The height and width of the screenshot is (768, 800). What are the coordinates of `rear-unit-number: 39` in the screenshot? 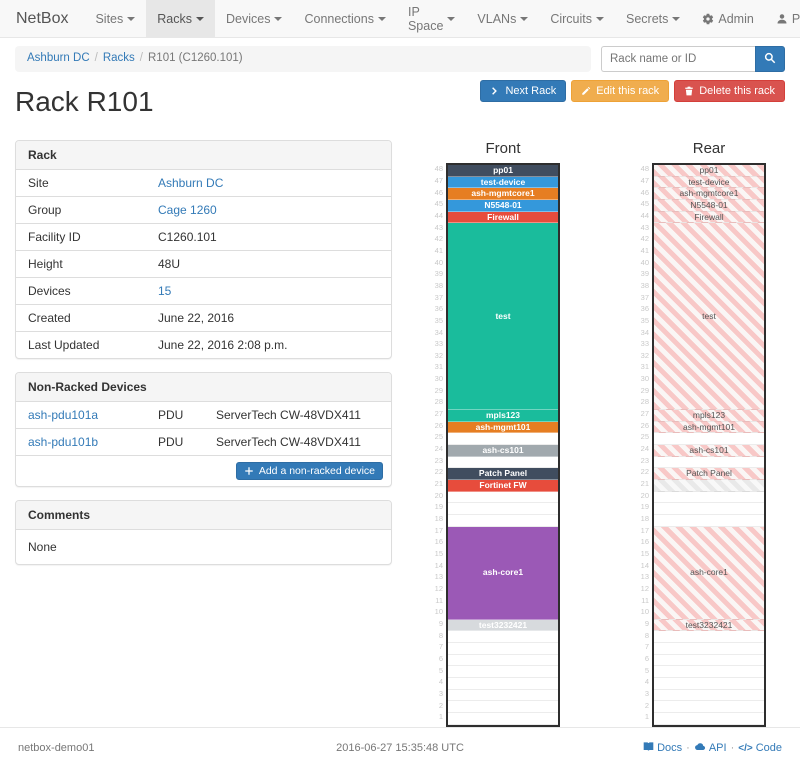 It's located at (644, 274).